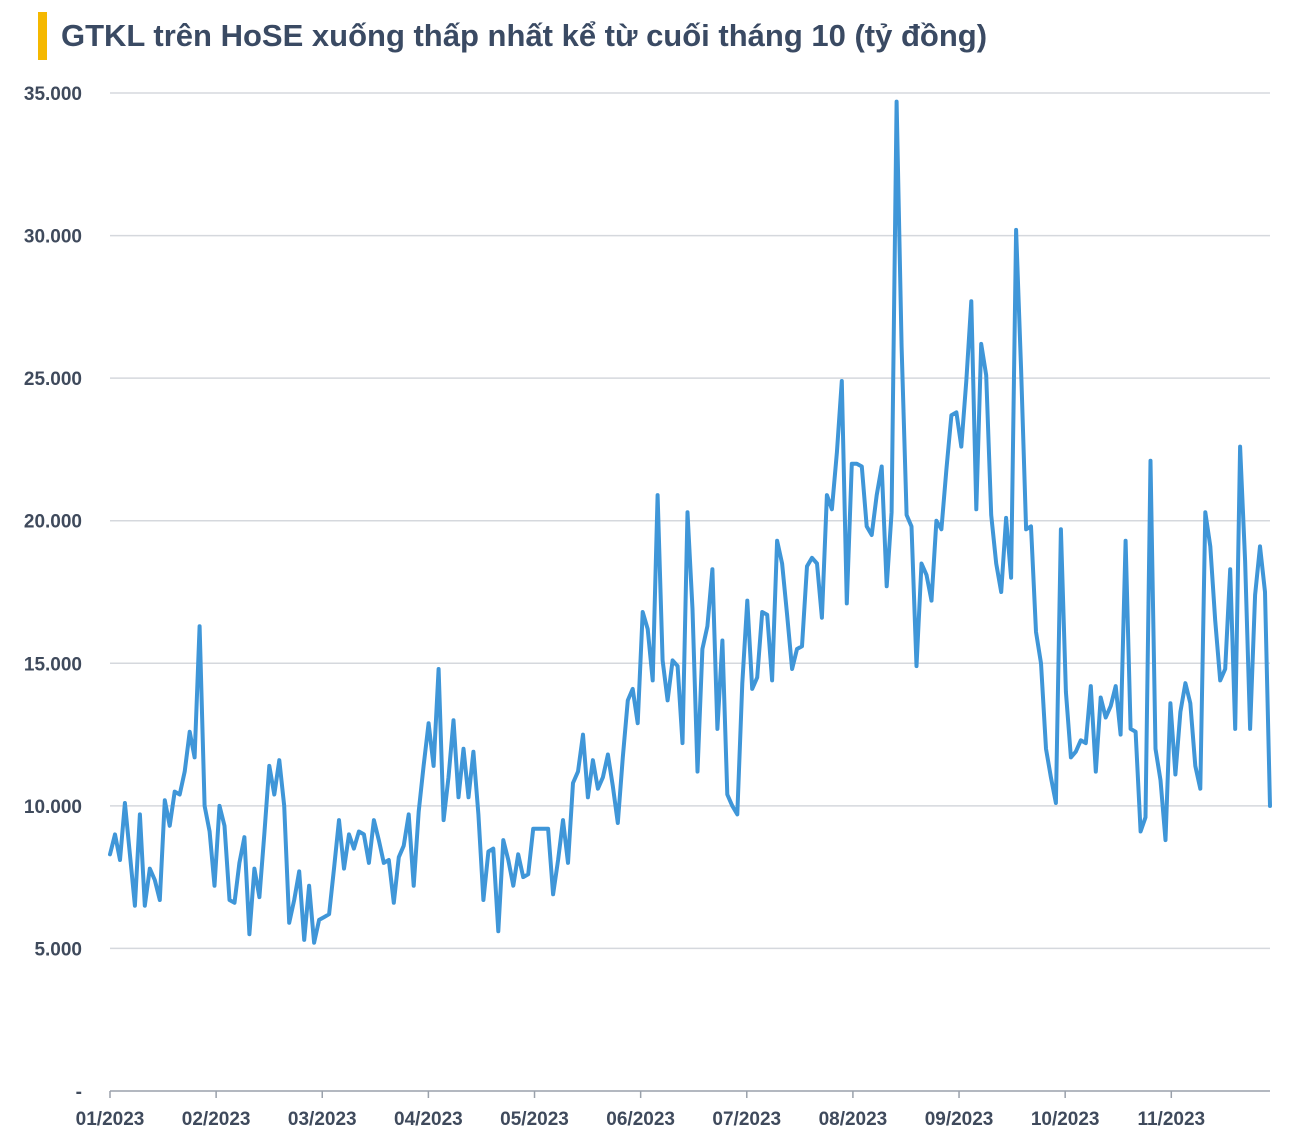 The height and width of the screenshot is (1146, 1290). Describe the element at coordinates (1065, 1119) in the screenshot. I see `x-tick-label: 10/2023` at that location.